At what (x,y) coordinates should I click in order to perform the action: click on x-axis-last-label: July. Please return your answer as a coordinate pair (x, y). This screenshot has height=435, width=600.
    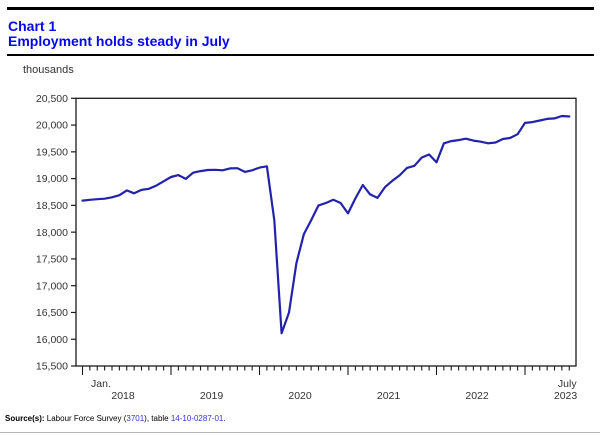
    Looking at the image, I should click on (567, 384).